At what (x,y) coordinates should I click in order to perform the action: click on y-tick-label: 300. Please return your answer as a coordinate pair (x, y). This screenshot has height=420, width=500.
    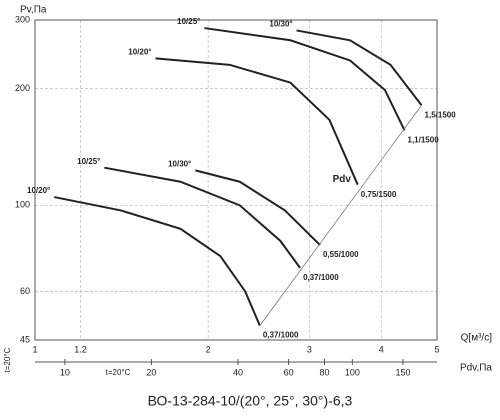
    Looking at the image, I should click on (22, 19).